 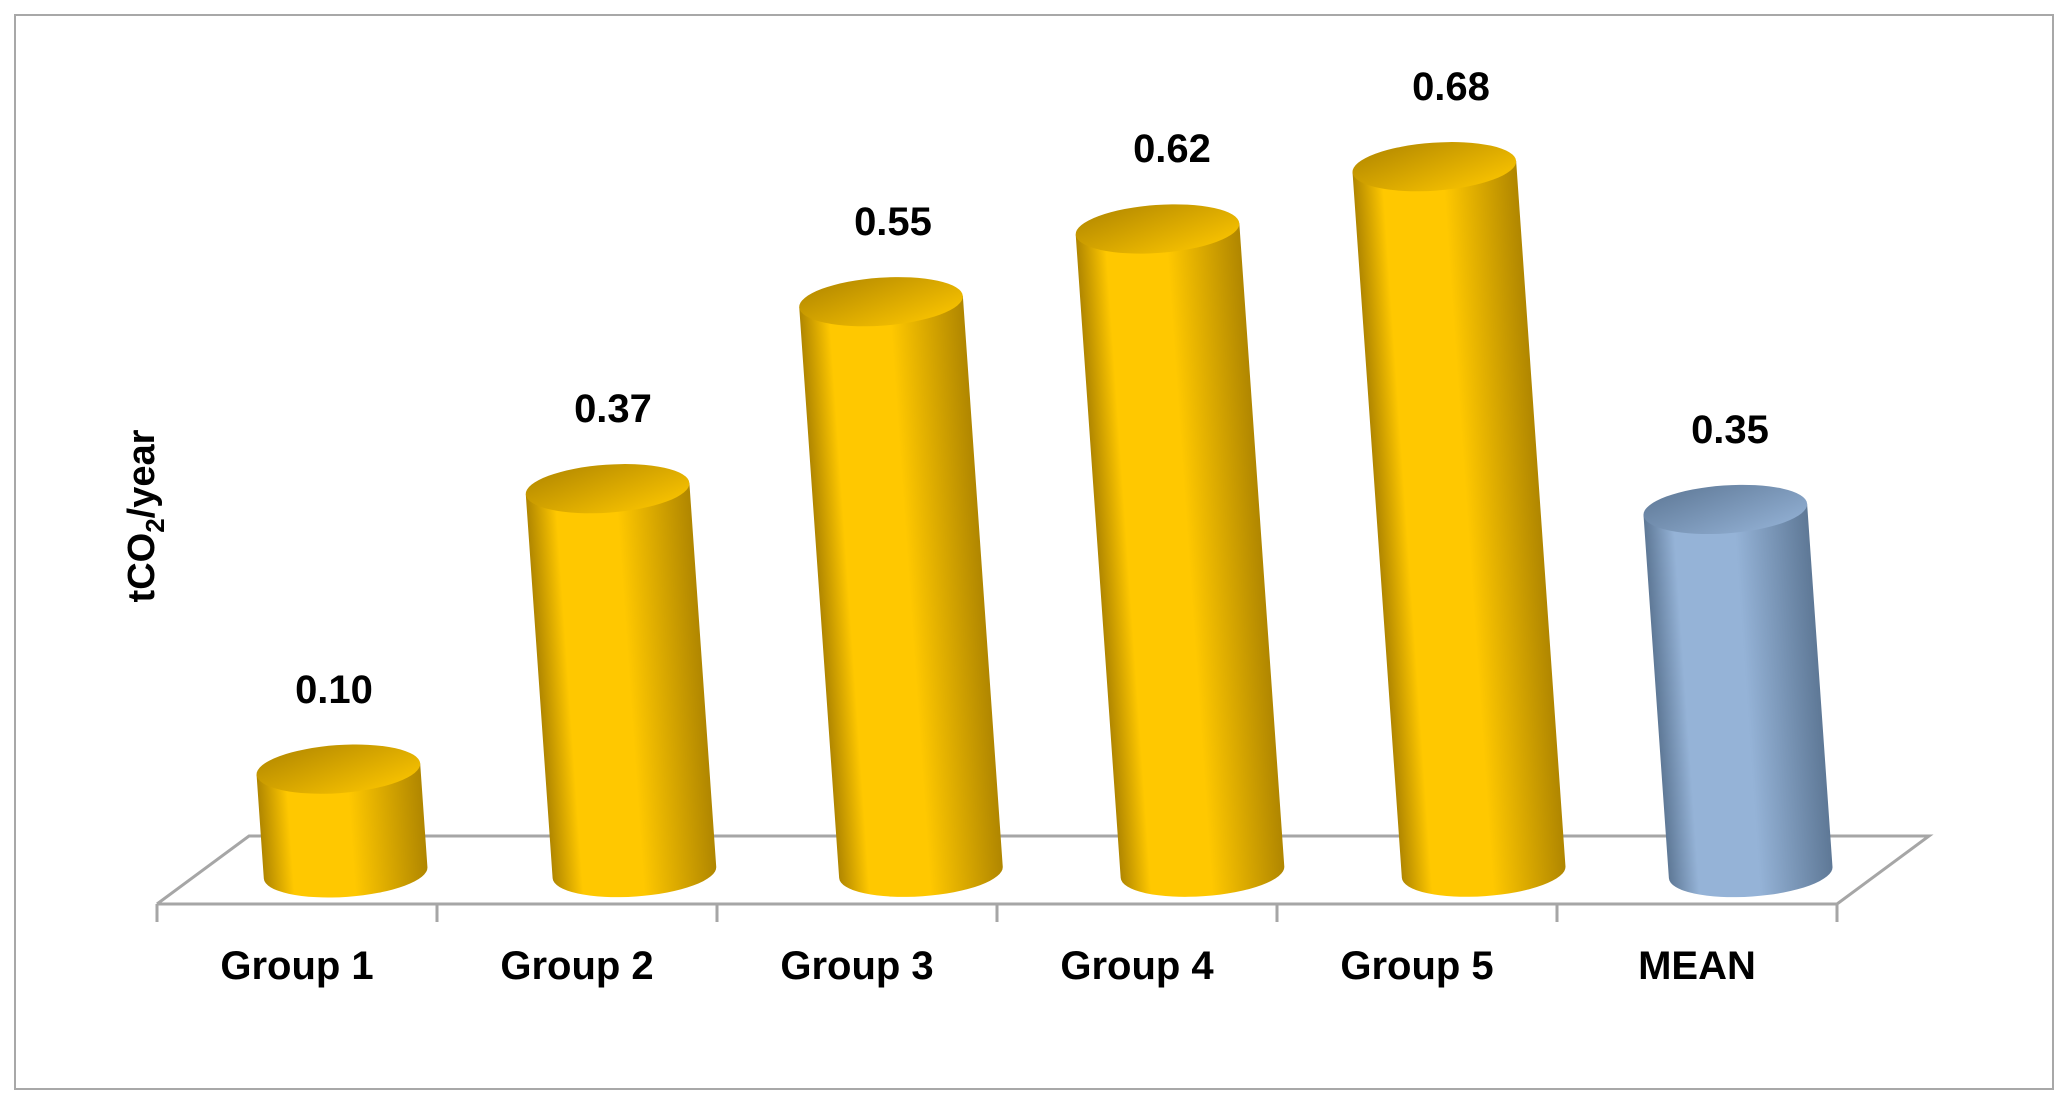 I want to click on category-label: Group 3, so click(x=856, y=966).